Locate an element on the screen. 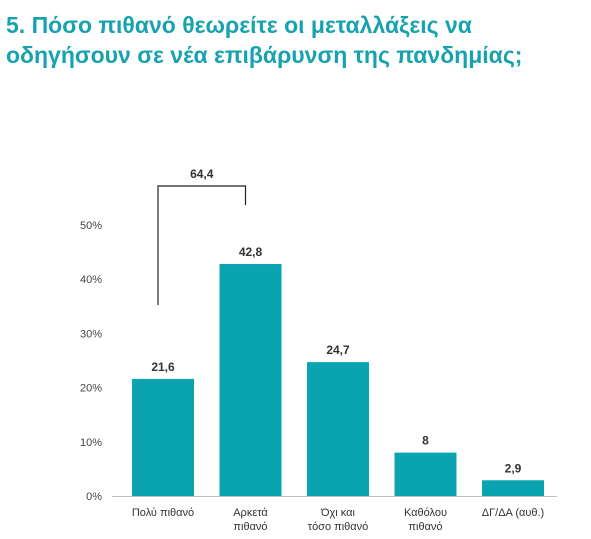  y-tick-label: 20% is located at coordinates (91, 389).